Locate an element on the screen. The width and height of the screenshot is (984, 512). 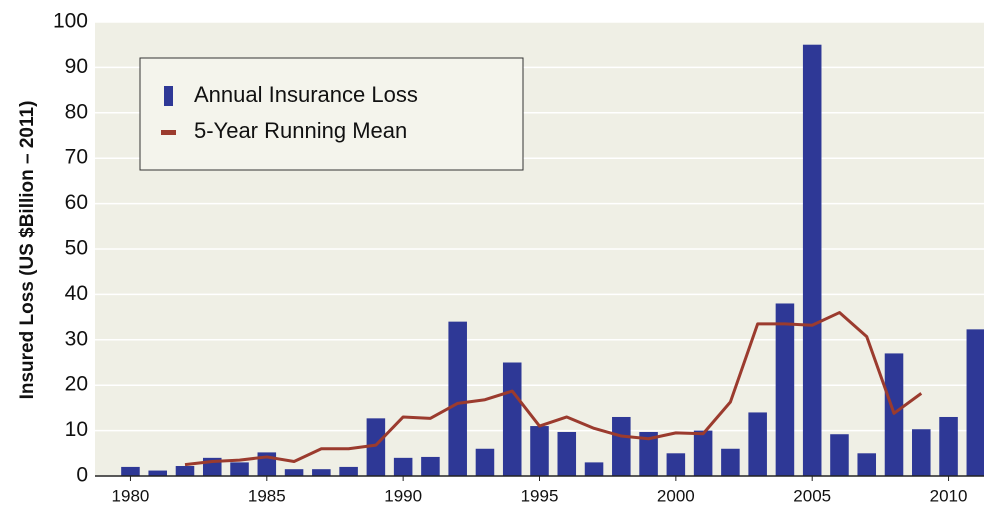
x-tick-label: 1985 is located at coordinates (267, 495).